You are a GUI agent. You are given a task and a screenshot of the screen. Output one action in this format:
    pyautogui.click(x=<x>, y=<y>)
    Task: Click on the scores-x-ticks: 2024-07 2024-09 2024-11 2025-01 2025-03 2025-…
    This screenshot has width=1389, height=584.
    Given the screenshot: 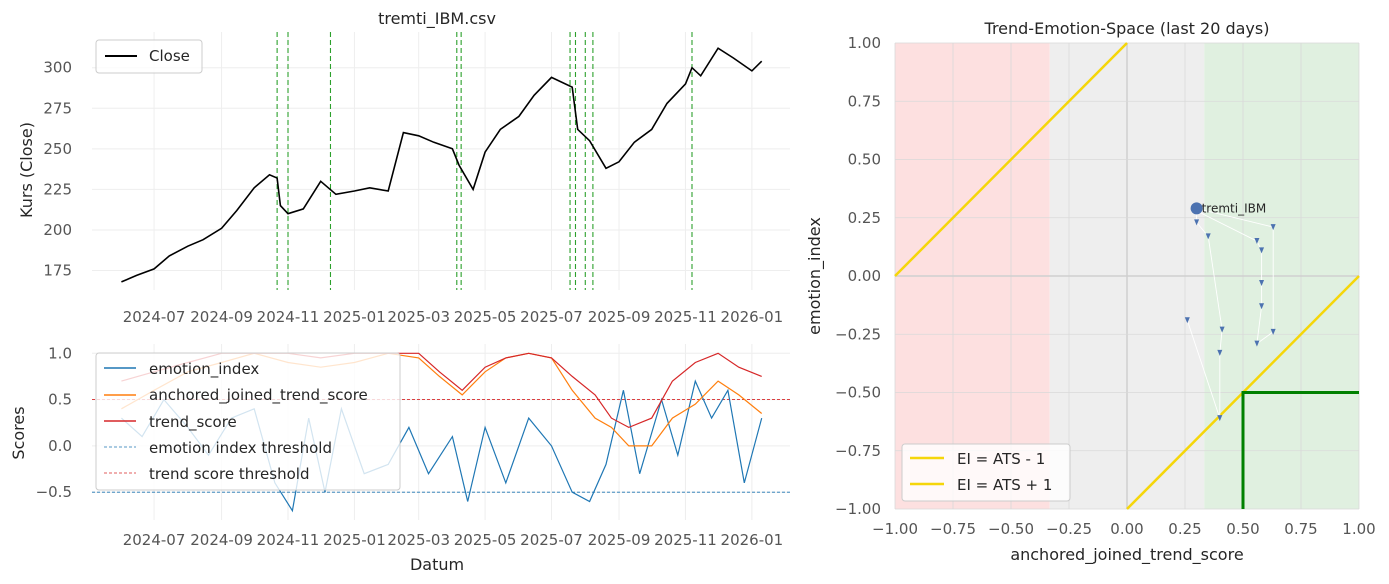 What is the action you would take?
    pyautogui.click(x=453, y=540)
    